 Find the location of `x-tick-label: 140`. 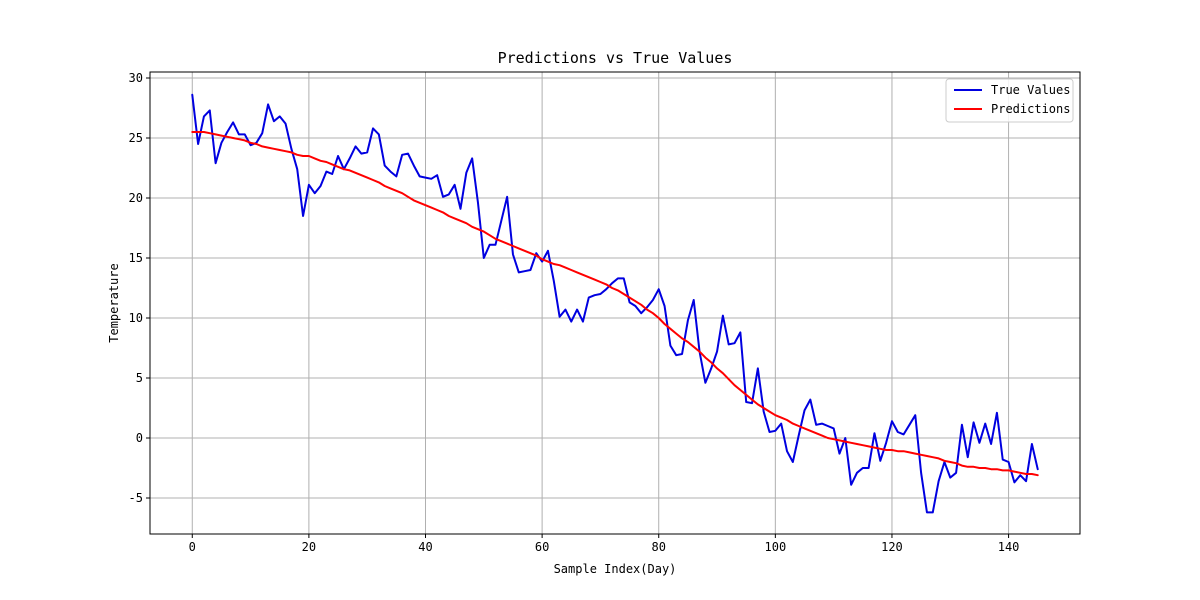

x-tick-label: 140 is located at coordinates (1009, 547).